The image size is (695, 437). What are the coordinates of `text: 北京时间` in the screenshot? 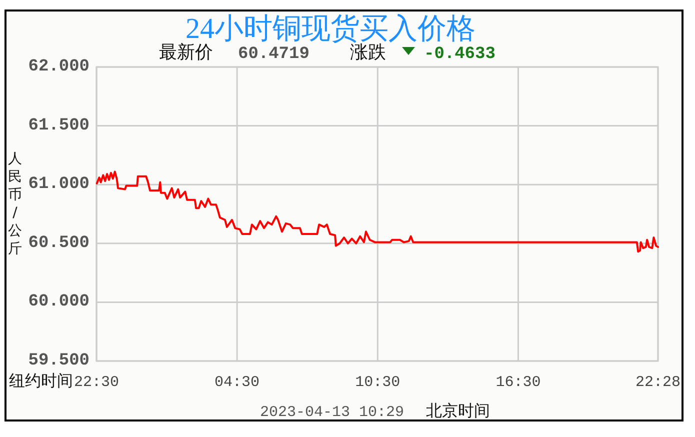 It's located at (458, 410).